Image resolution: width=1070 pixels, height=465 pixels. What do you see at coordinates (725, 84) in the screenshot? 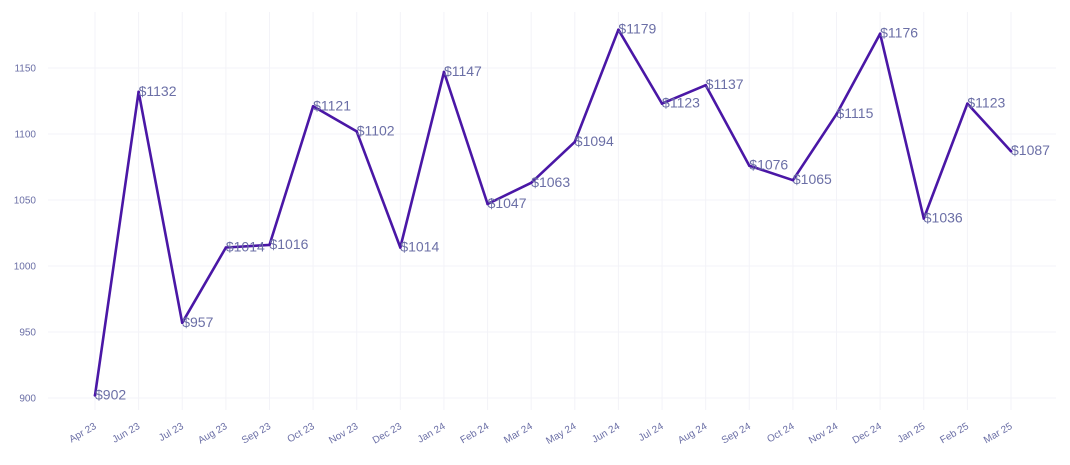
I see `data-label: $1137` at bounding box center [725, 84].